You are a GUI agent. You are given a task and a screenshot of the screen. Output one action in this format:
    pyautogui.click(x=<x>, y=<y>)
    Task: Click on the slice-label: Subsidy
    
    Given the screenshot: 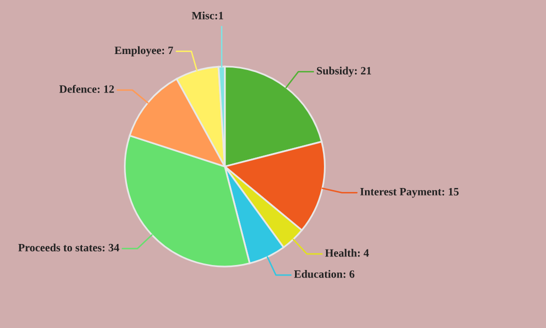 What is the action you would take?
    pyautogui.click(x=335, y=71)
    